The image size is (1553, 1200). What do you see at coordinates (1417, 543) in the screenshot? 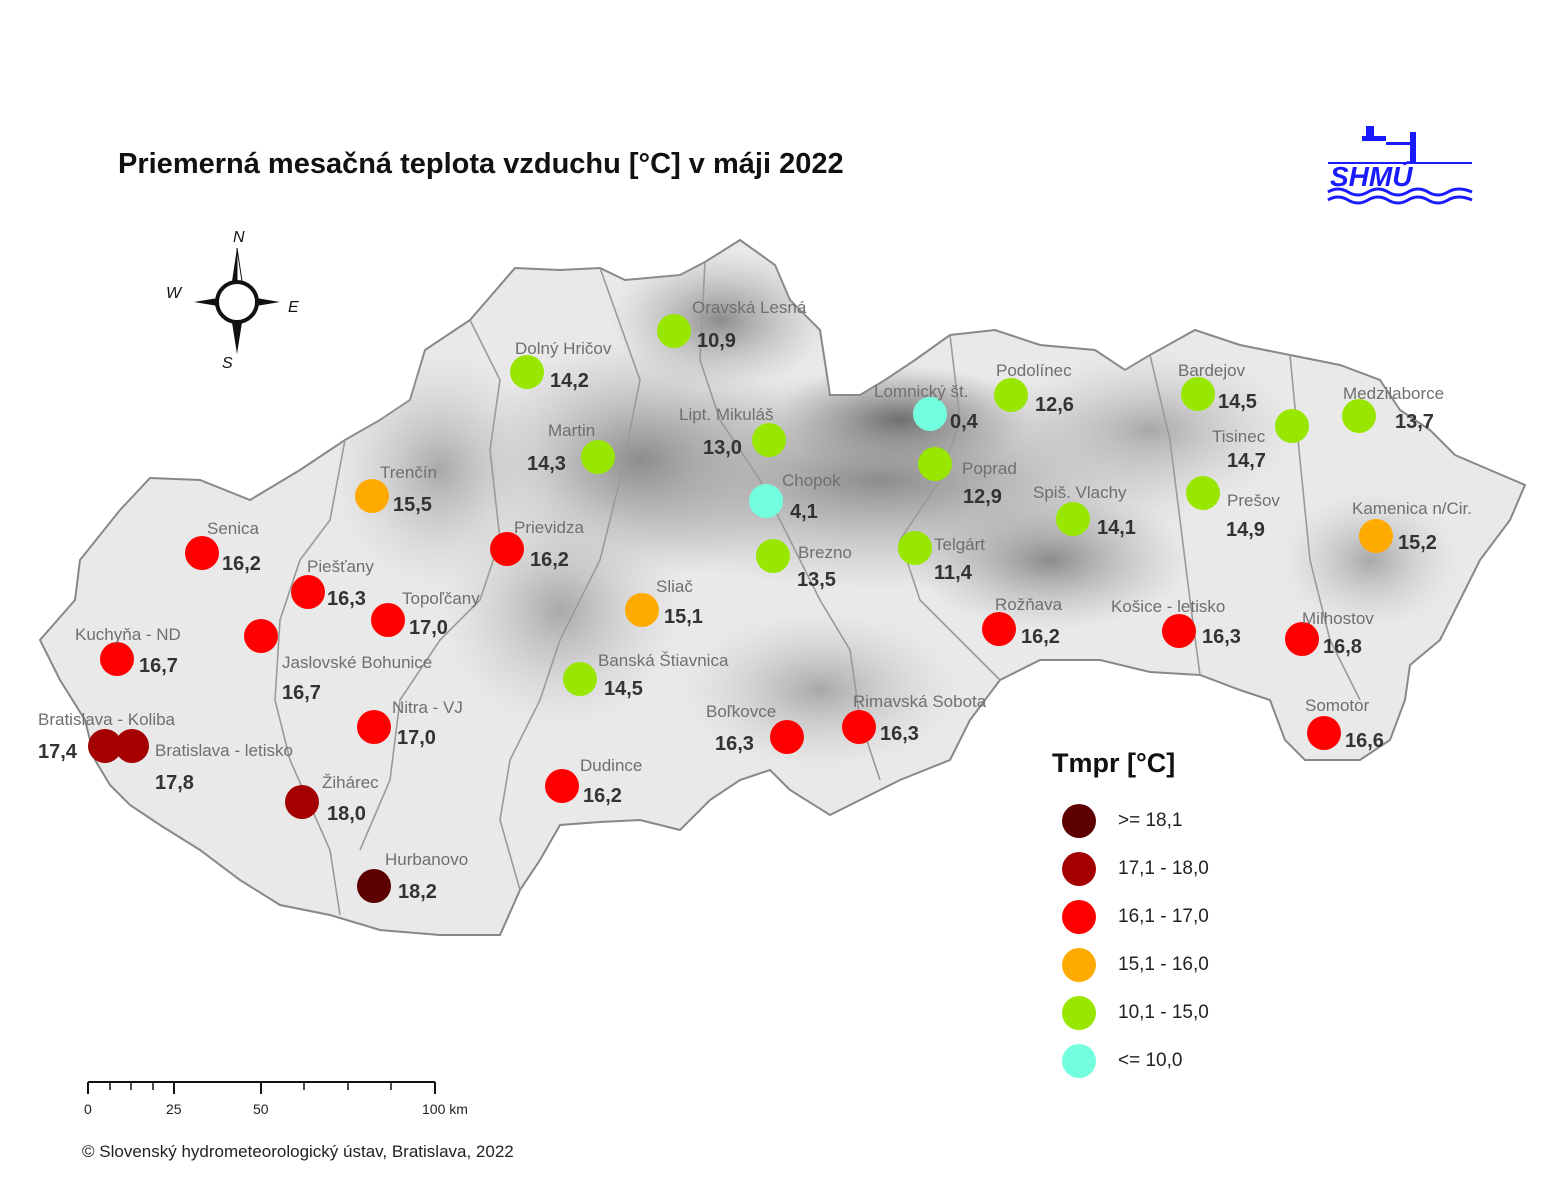
I see `station-value: 15,2` at bounding box center [1417, 543].